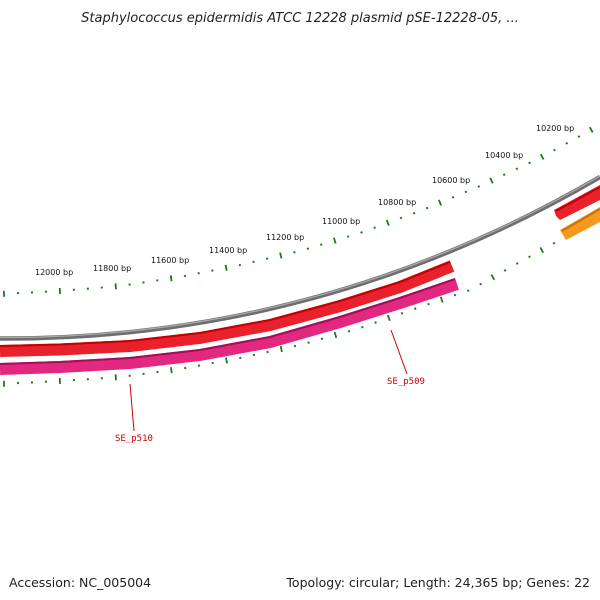  Describe the element at coordinates (555, 128) in the screenshot. I see `tick-label-10200: 10200 bp` at that location.